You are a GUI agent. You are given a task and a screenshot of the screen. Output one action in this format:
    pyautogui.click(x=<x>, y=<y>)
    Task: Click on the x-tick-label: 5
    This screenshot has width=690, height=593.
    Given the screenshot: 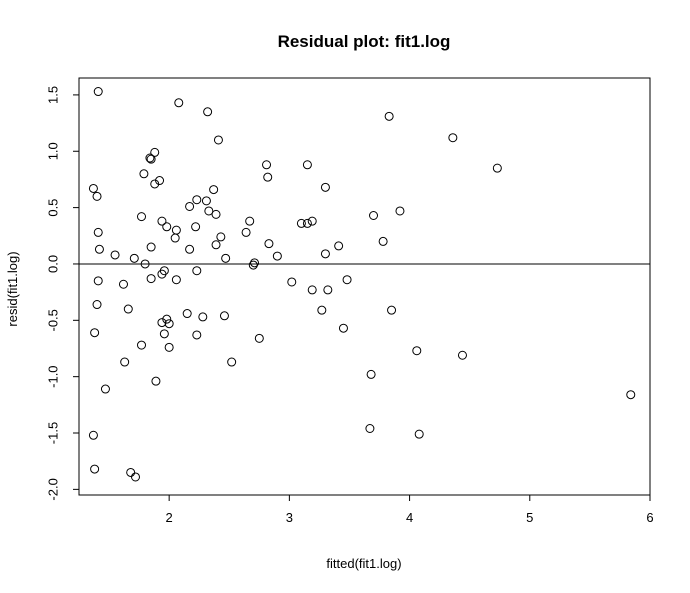 What is the action you would take?
    pyautogui.click(x=529, y=517)
    